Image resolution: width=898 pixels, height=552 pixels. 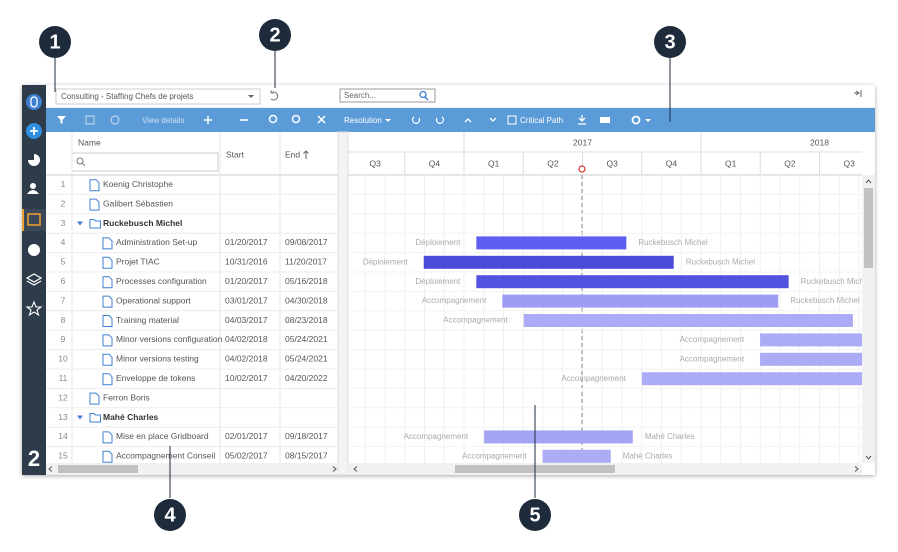 What do you see at coordinates (157, 242) in the screenshot?
I see `task-name: Administration Set-up` at bounding box center [157, 242].